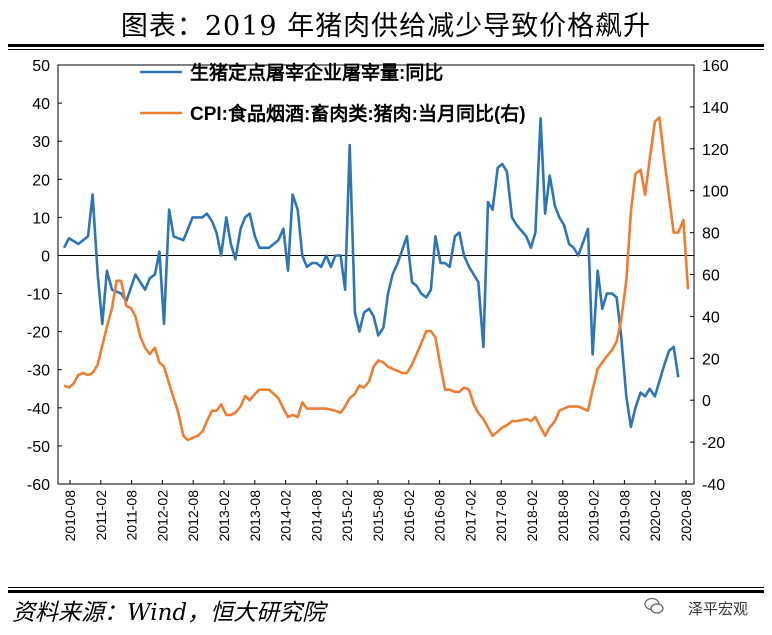 The width and height of the screenshot is (772, 635). I want to click on left-tick-label: 0, so click(45, 256).